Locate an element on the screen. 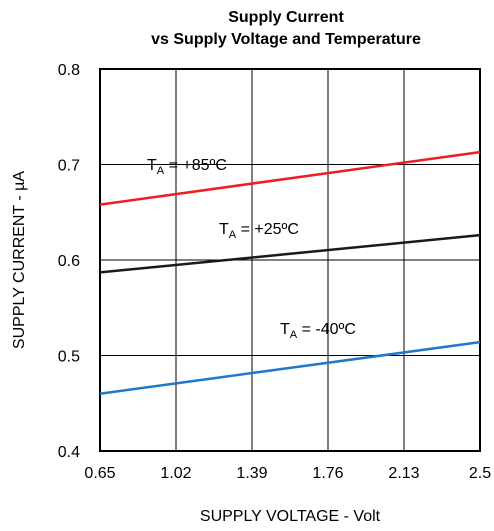  chart-subtitle: vs Supply Voltage and Temperature is located at coordinates (286, 39).